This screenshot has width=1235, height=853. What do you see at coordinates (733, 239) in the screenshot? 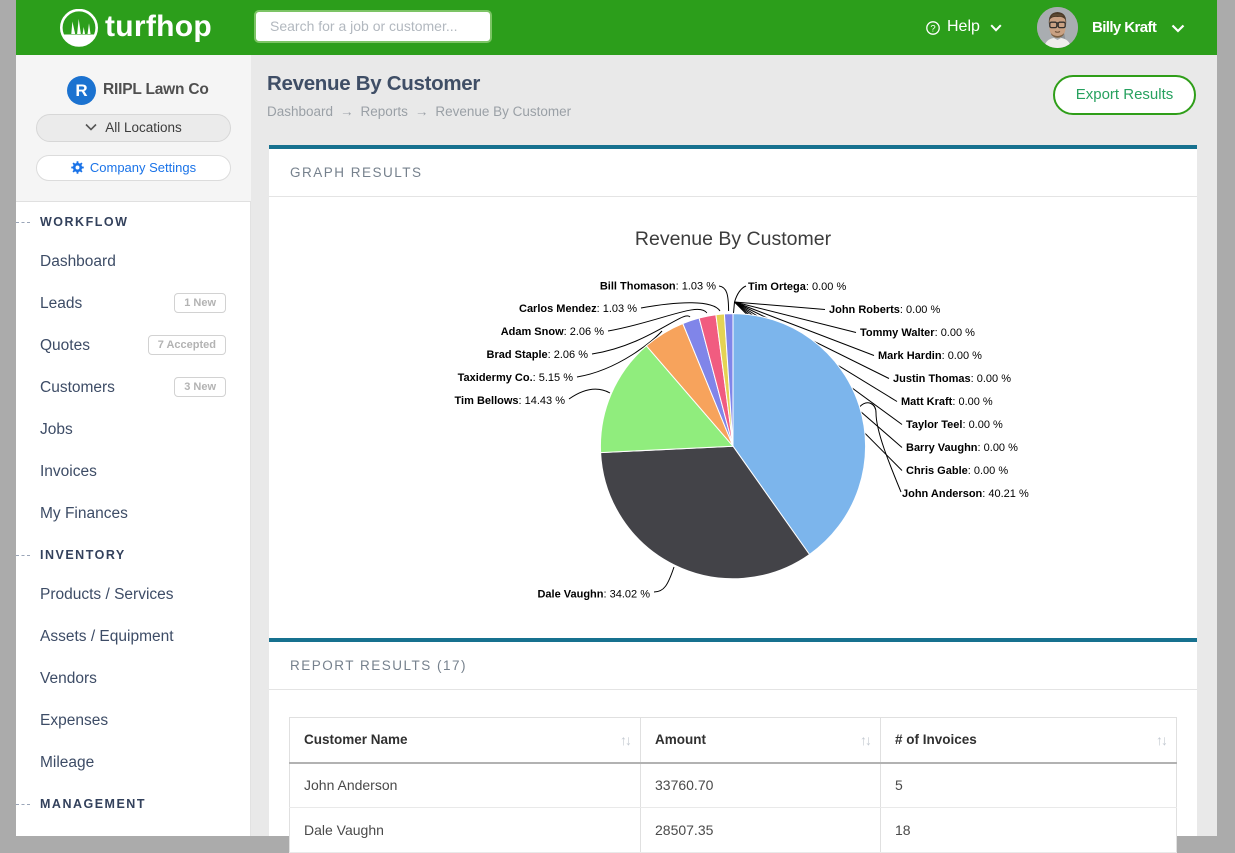
I see `svg-text: Revenue By Customer` at bounding box center [733, 239].